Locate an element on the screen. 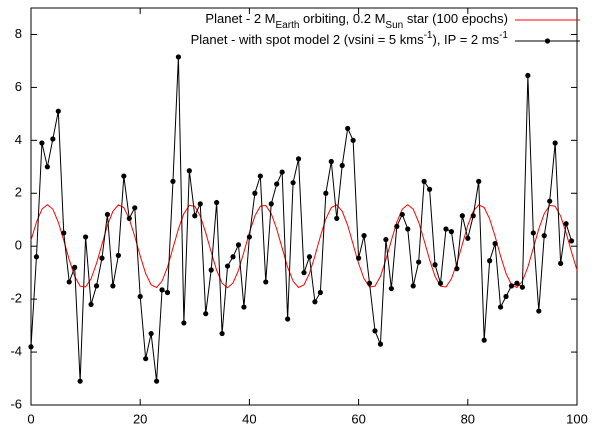 Image resolution: width=597 pixels, height=430 pixels. y-tick-label: 8 is located at coordinates (18, 33).